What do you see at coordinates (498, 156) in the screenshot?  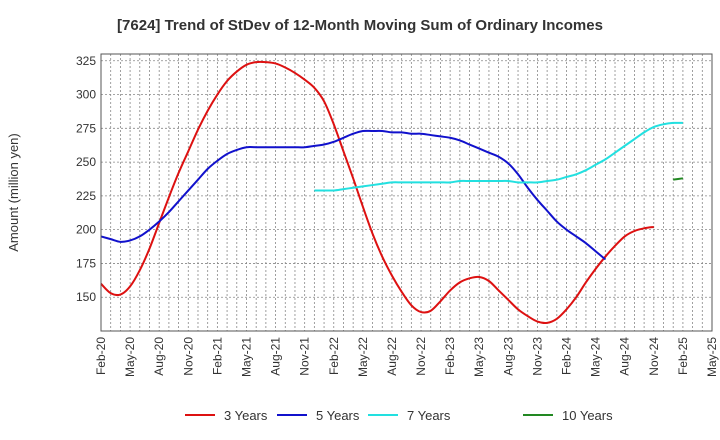 I see `series-line-7-years` at bounding box center [498, 156].